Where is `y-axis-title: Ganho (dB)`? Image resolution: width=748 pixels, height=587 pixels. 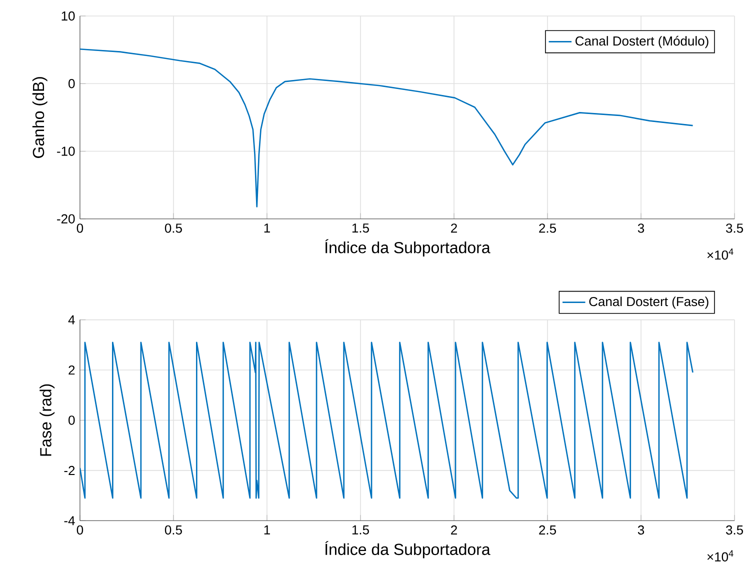 y-axis-title: Ganho (dB) is located at coordinates (40, 117).